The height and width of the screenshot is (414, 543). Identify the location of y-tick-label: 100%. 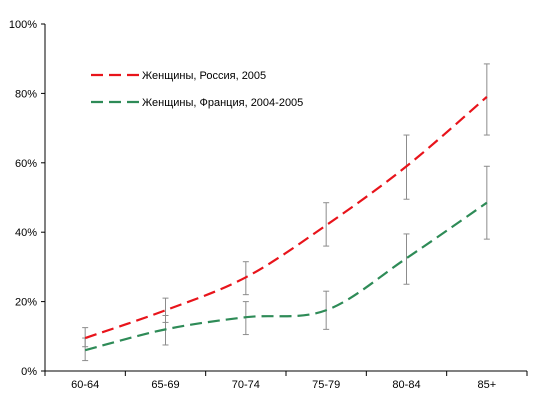
(23, 25).